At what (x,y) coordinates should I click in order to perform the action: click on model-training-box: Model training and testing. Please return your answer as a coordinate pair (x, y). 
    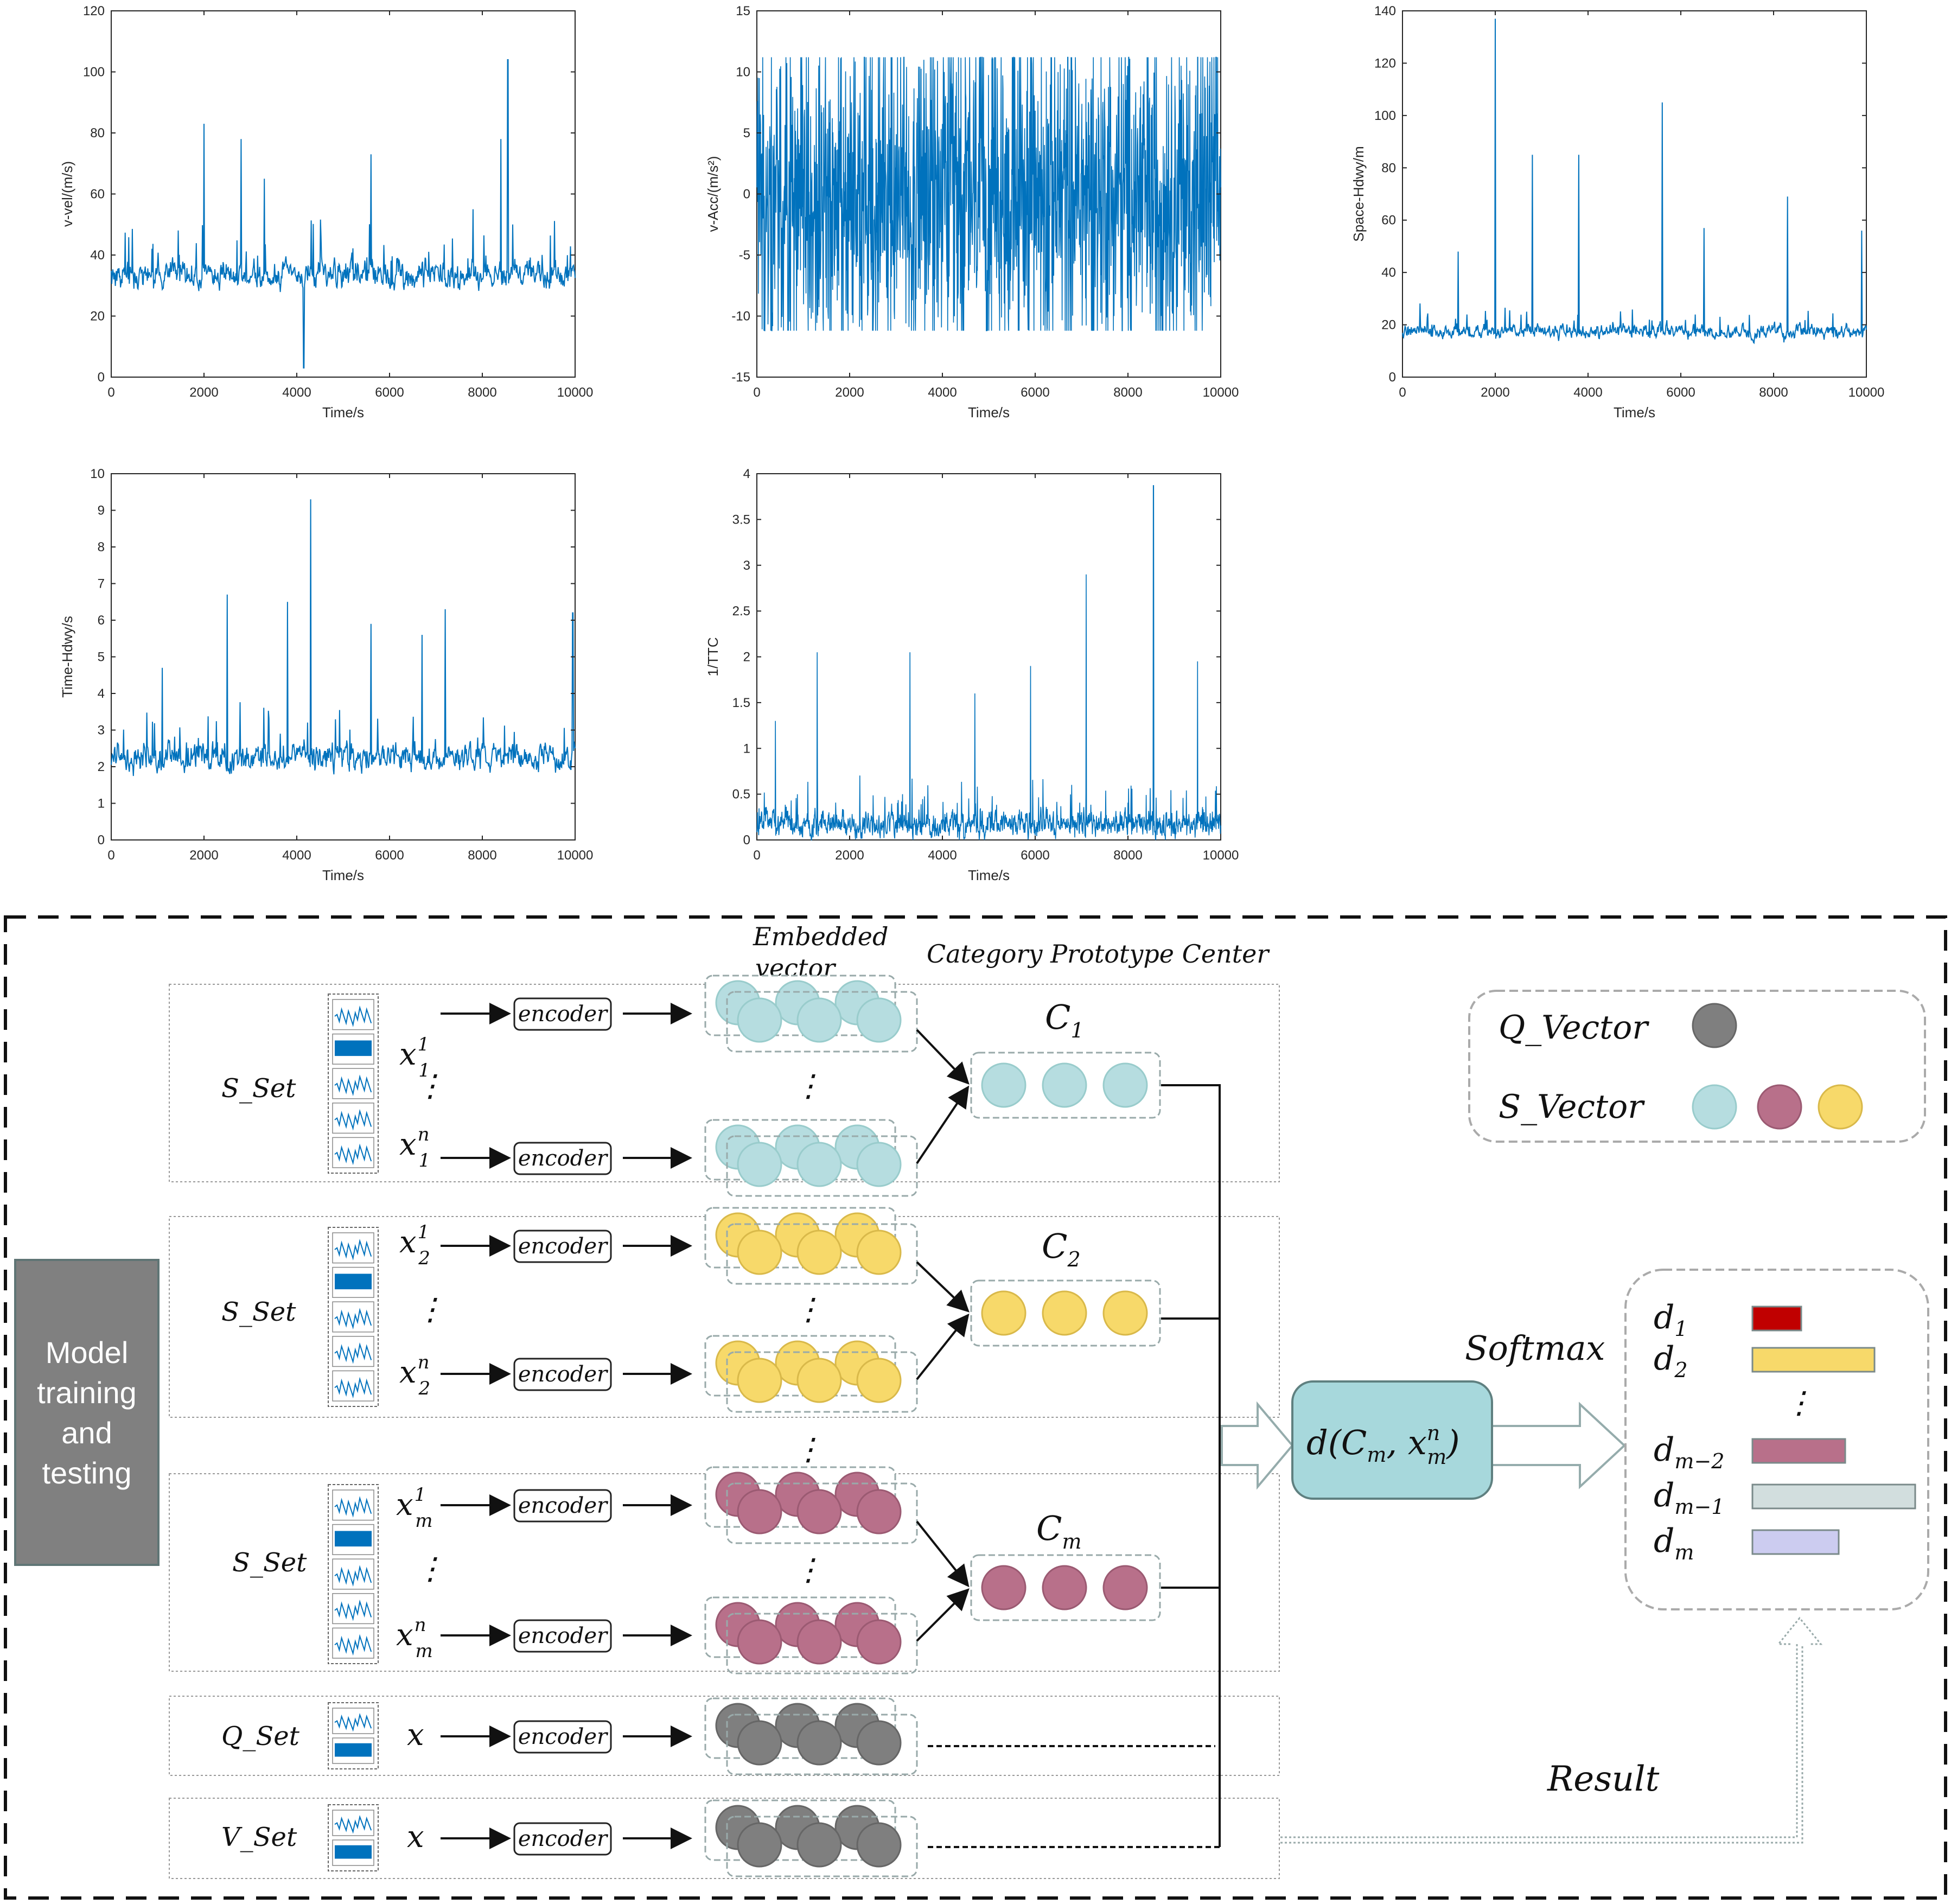
    Looking at the image, I should click on (87, 1412).